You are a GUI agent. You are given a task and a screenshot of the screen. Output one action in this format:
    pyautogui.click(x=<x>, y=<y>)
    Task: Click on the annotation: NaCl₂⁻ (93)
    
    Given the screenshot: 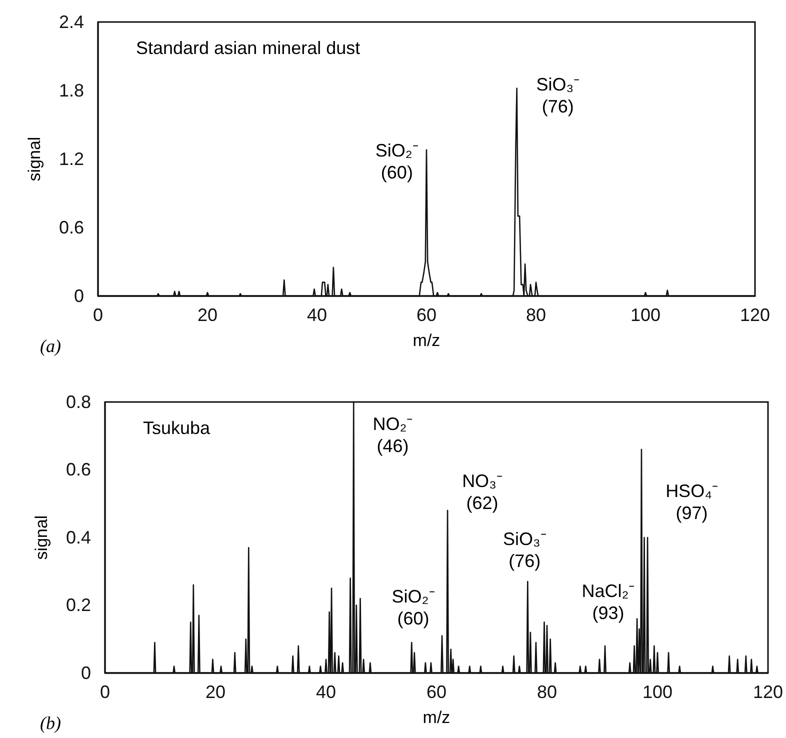 What is the action you would take?
    pyautogui.click(x=608, y=602)
    